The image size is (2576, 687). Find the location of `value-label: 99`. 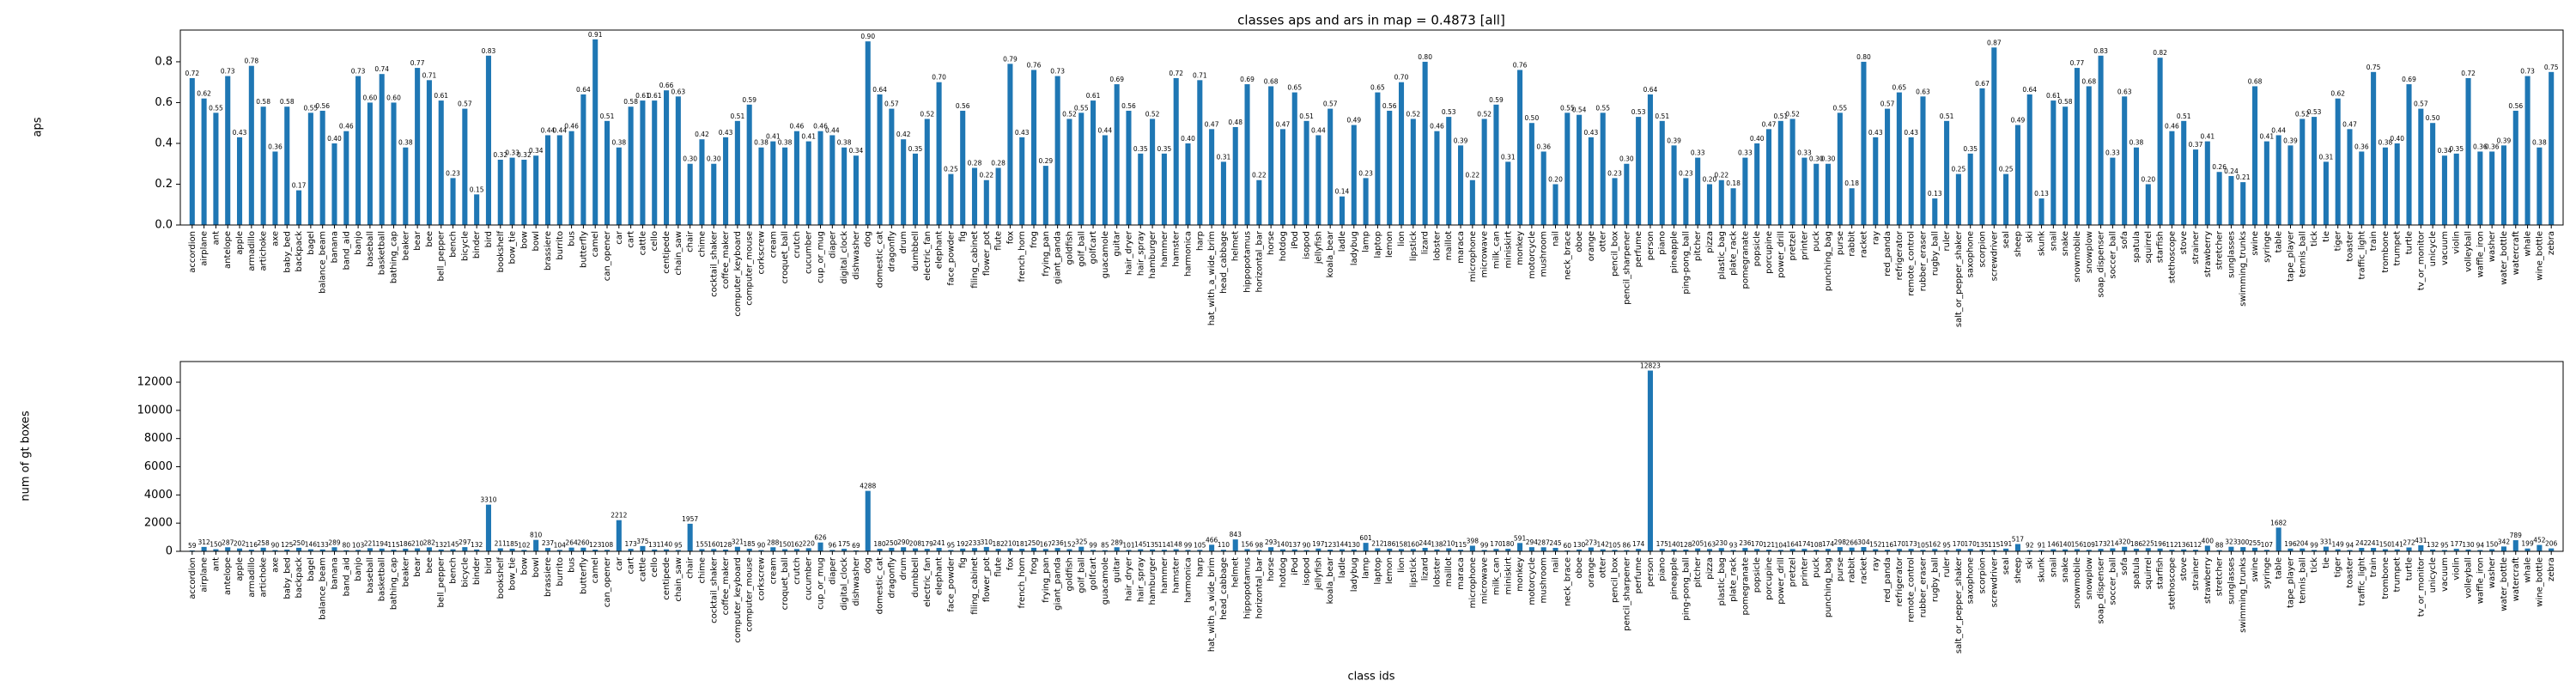

value-label: 99 is located at coordinates (1188, 545).